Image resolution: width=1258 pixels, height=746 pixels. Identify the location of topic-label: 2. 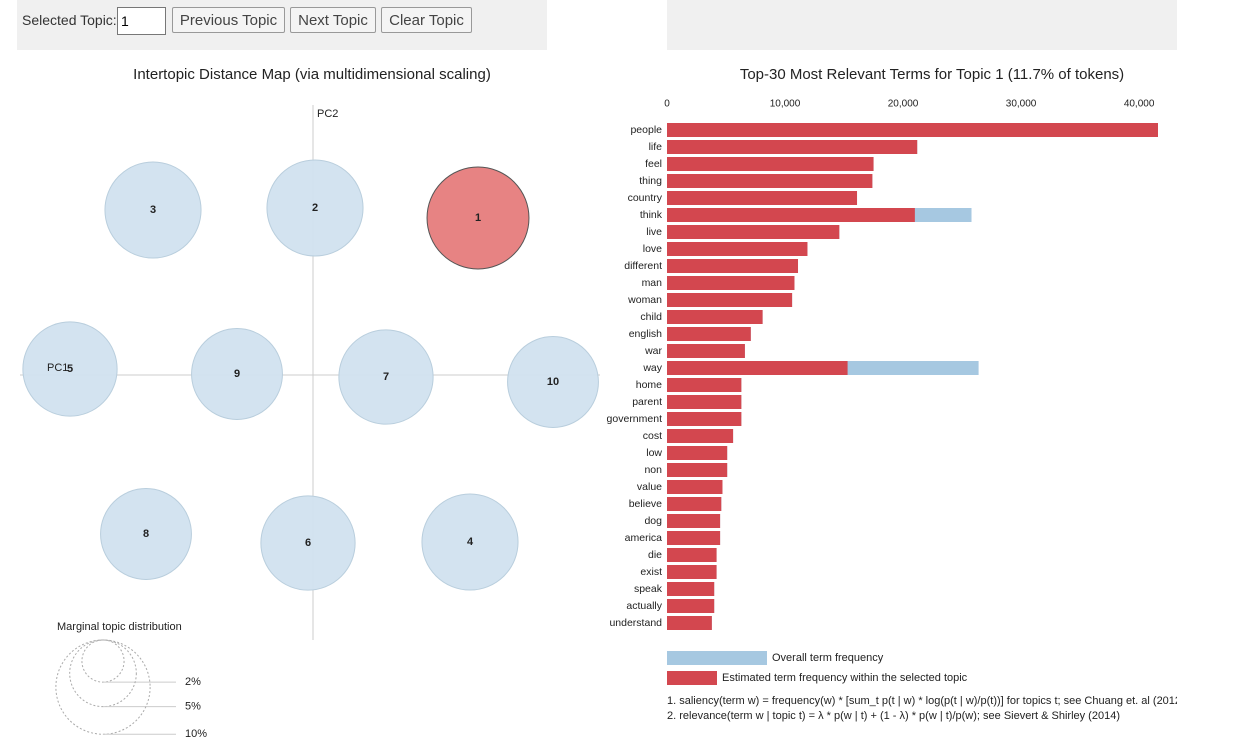
(315, 208).